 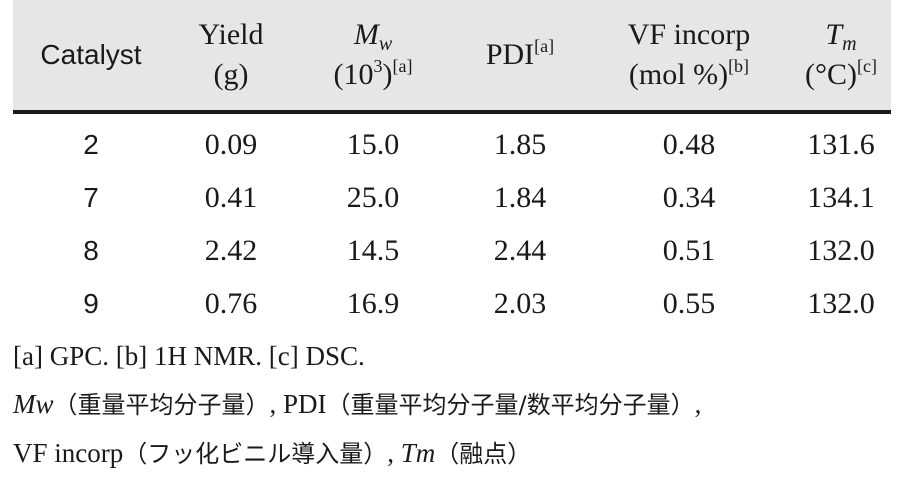 What do you see at coordinates (689, 197) in the screenshot?
I see `cell-vf: 0.34` at bounding box center [689, 197].